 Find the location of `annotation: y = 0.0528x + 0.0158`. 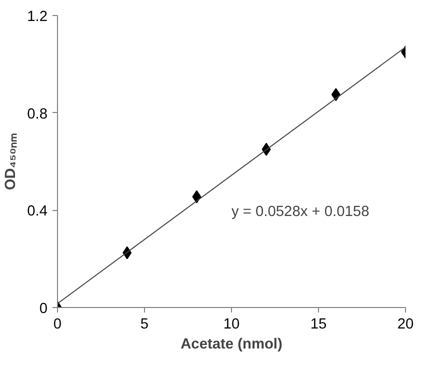

annotation: y = 0.0528x + 0.0158 is located at coordinates (301, 212).